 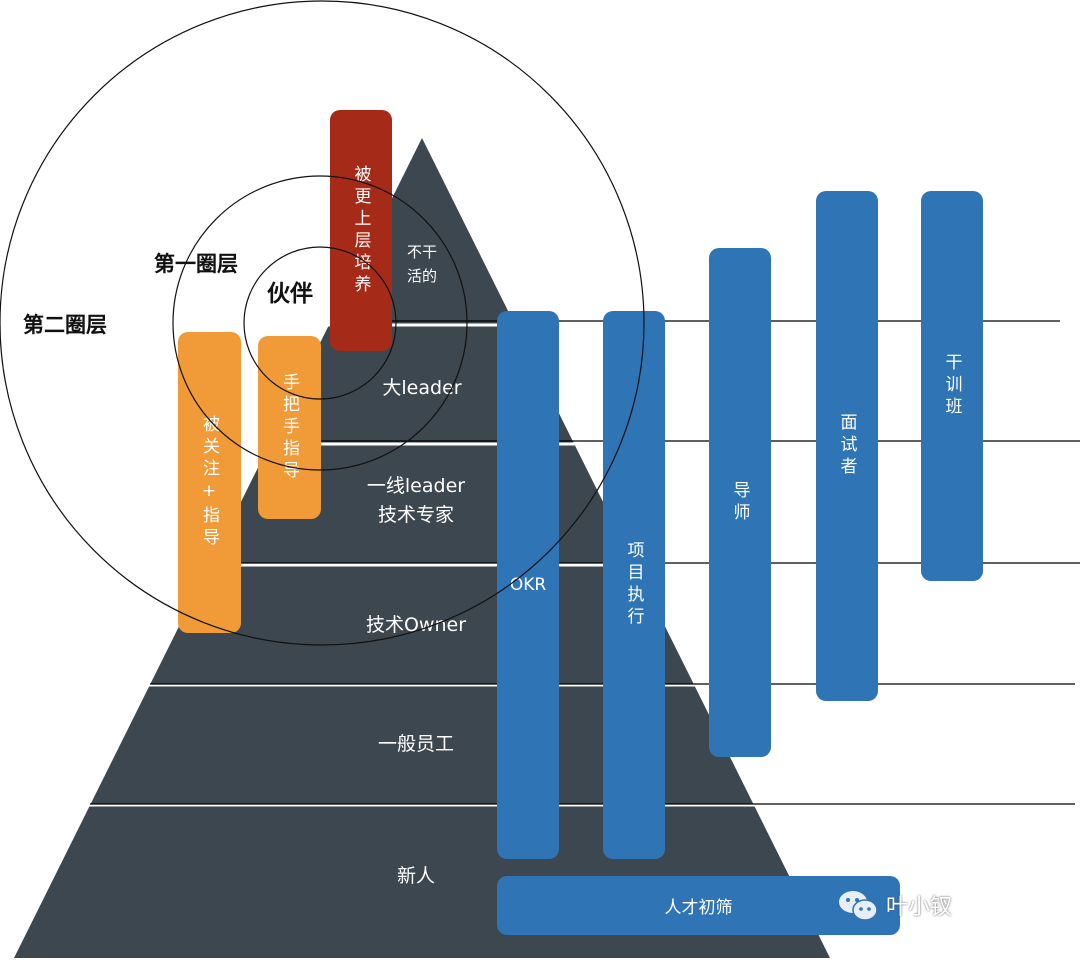 What do you see at coordinates (858, 906) in the screenshot?
I see `wechat-icon` at bounding box center [858, 906].